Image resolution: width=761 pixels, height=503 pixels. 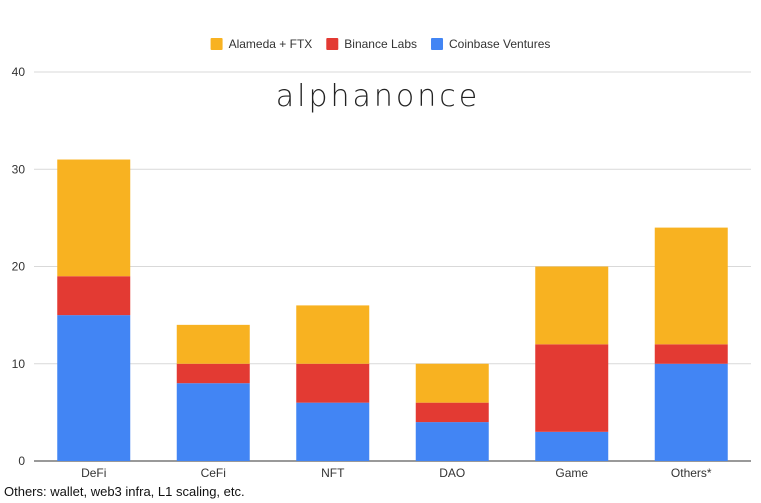 I want to click on y-axis-ticks: 0 10 20 30 40, so click(x=19, y=266).